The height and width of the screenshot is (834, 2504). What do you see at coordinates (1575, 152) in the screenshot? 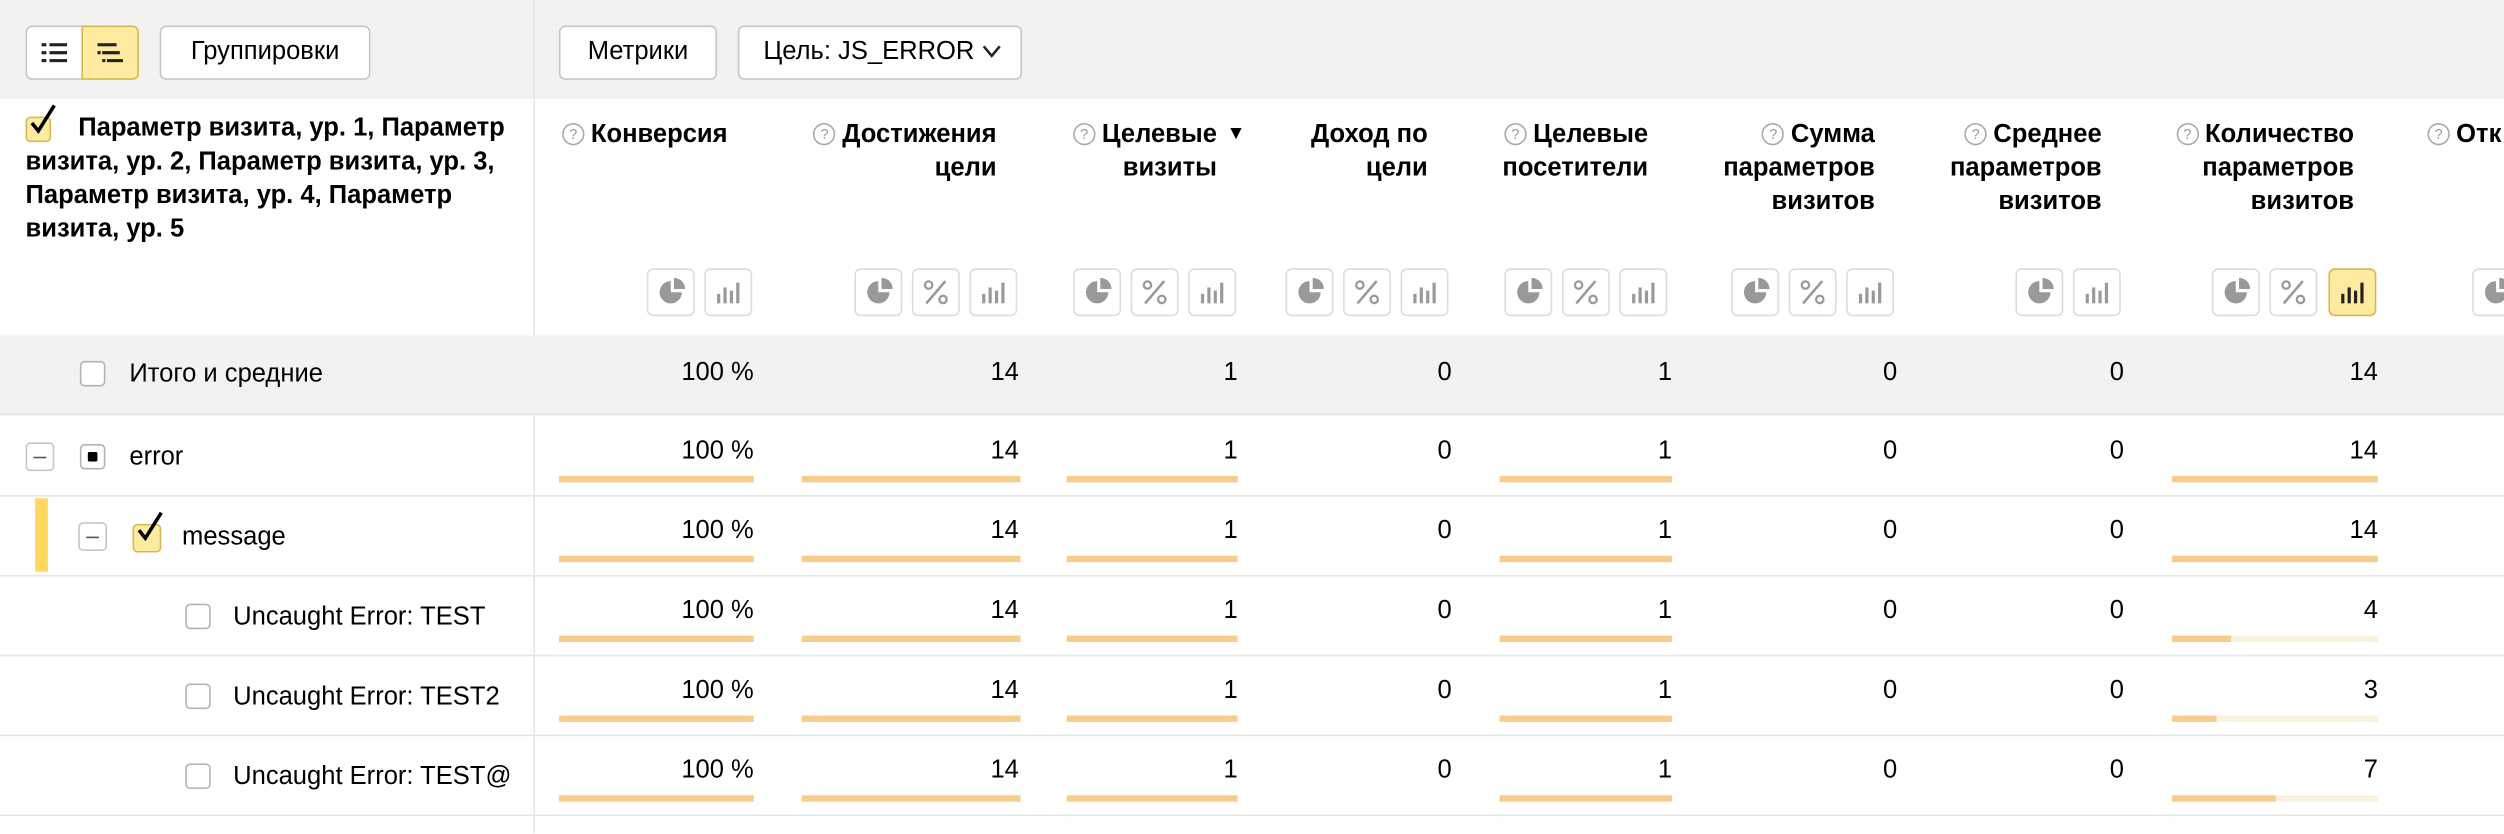
I see `column-header-label: Целевые посетители` at bounding box center [1575, 152].